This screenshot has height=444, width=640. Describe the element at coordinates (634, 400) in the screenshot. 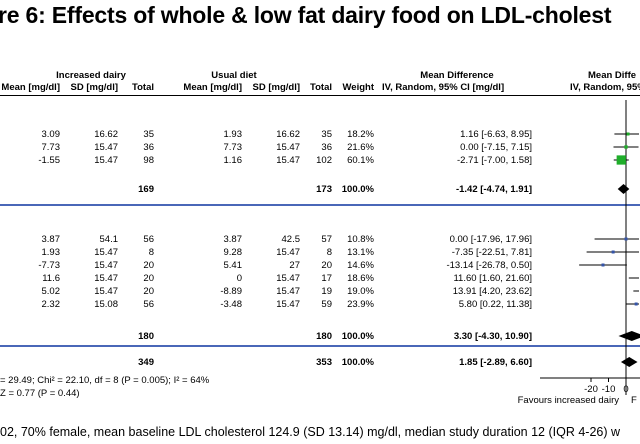

I see `favours-right-label: F` at that location.